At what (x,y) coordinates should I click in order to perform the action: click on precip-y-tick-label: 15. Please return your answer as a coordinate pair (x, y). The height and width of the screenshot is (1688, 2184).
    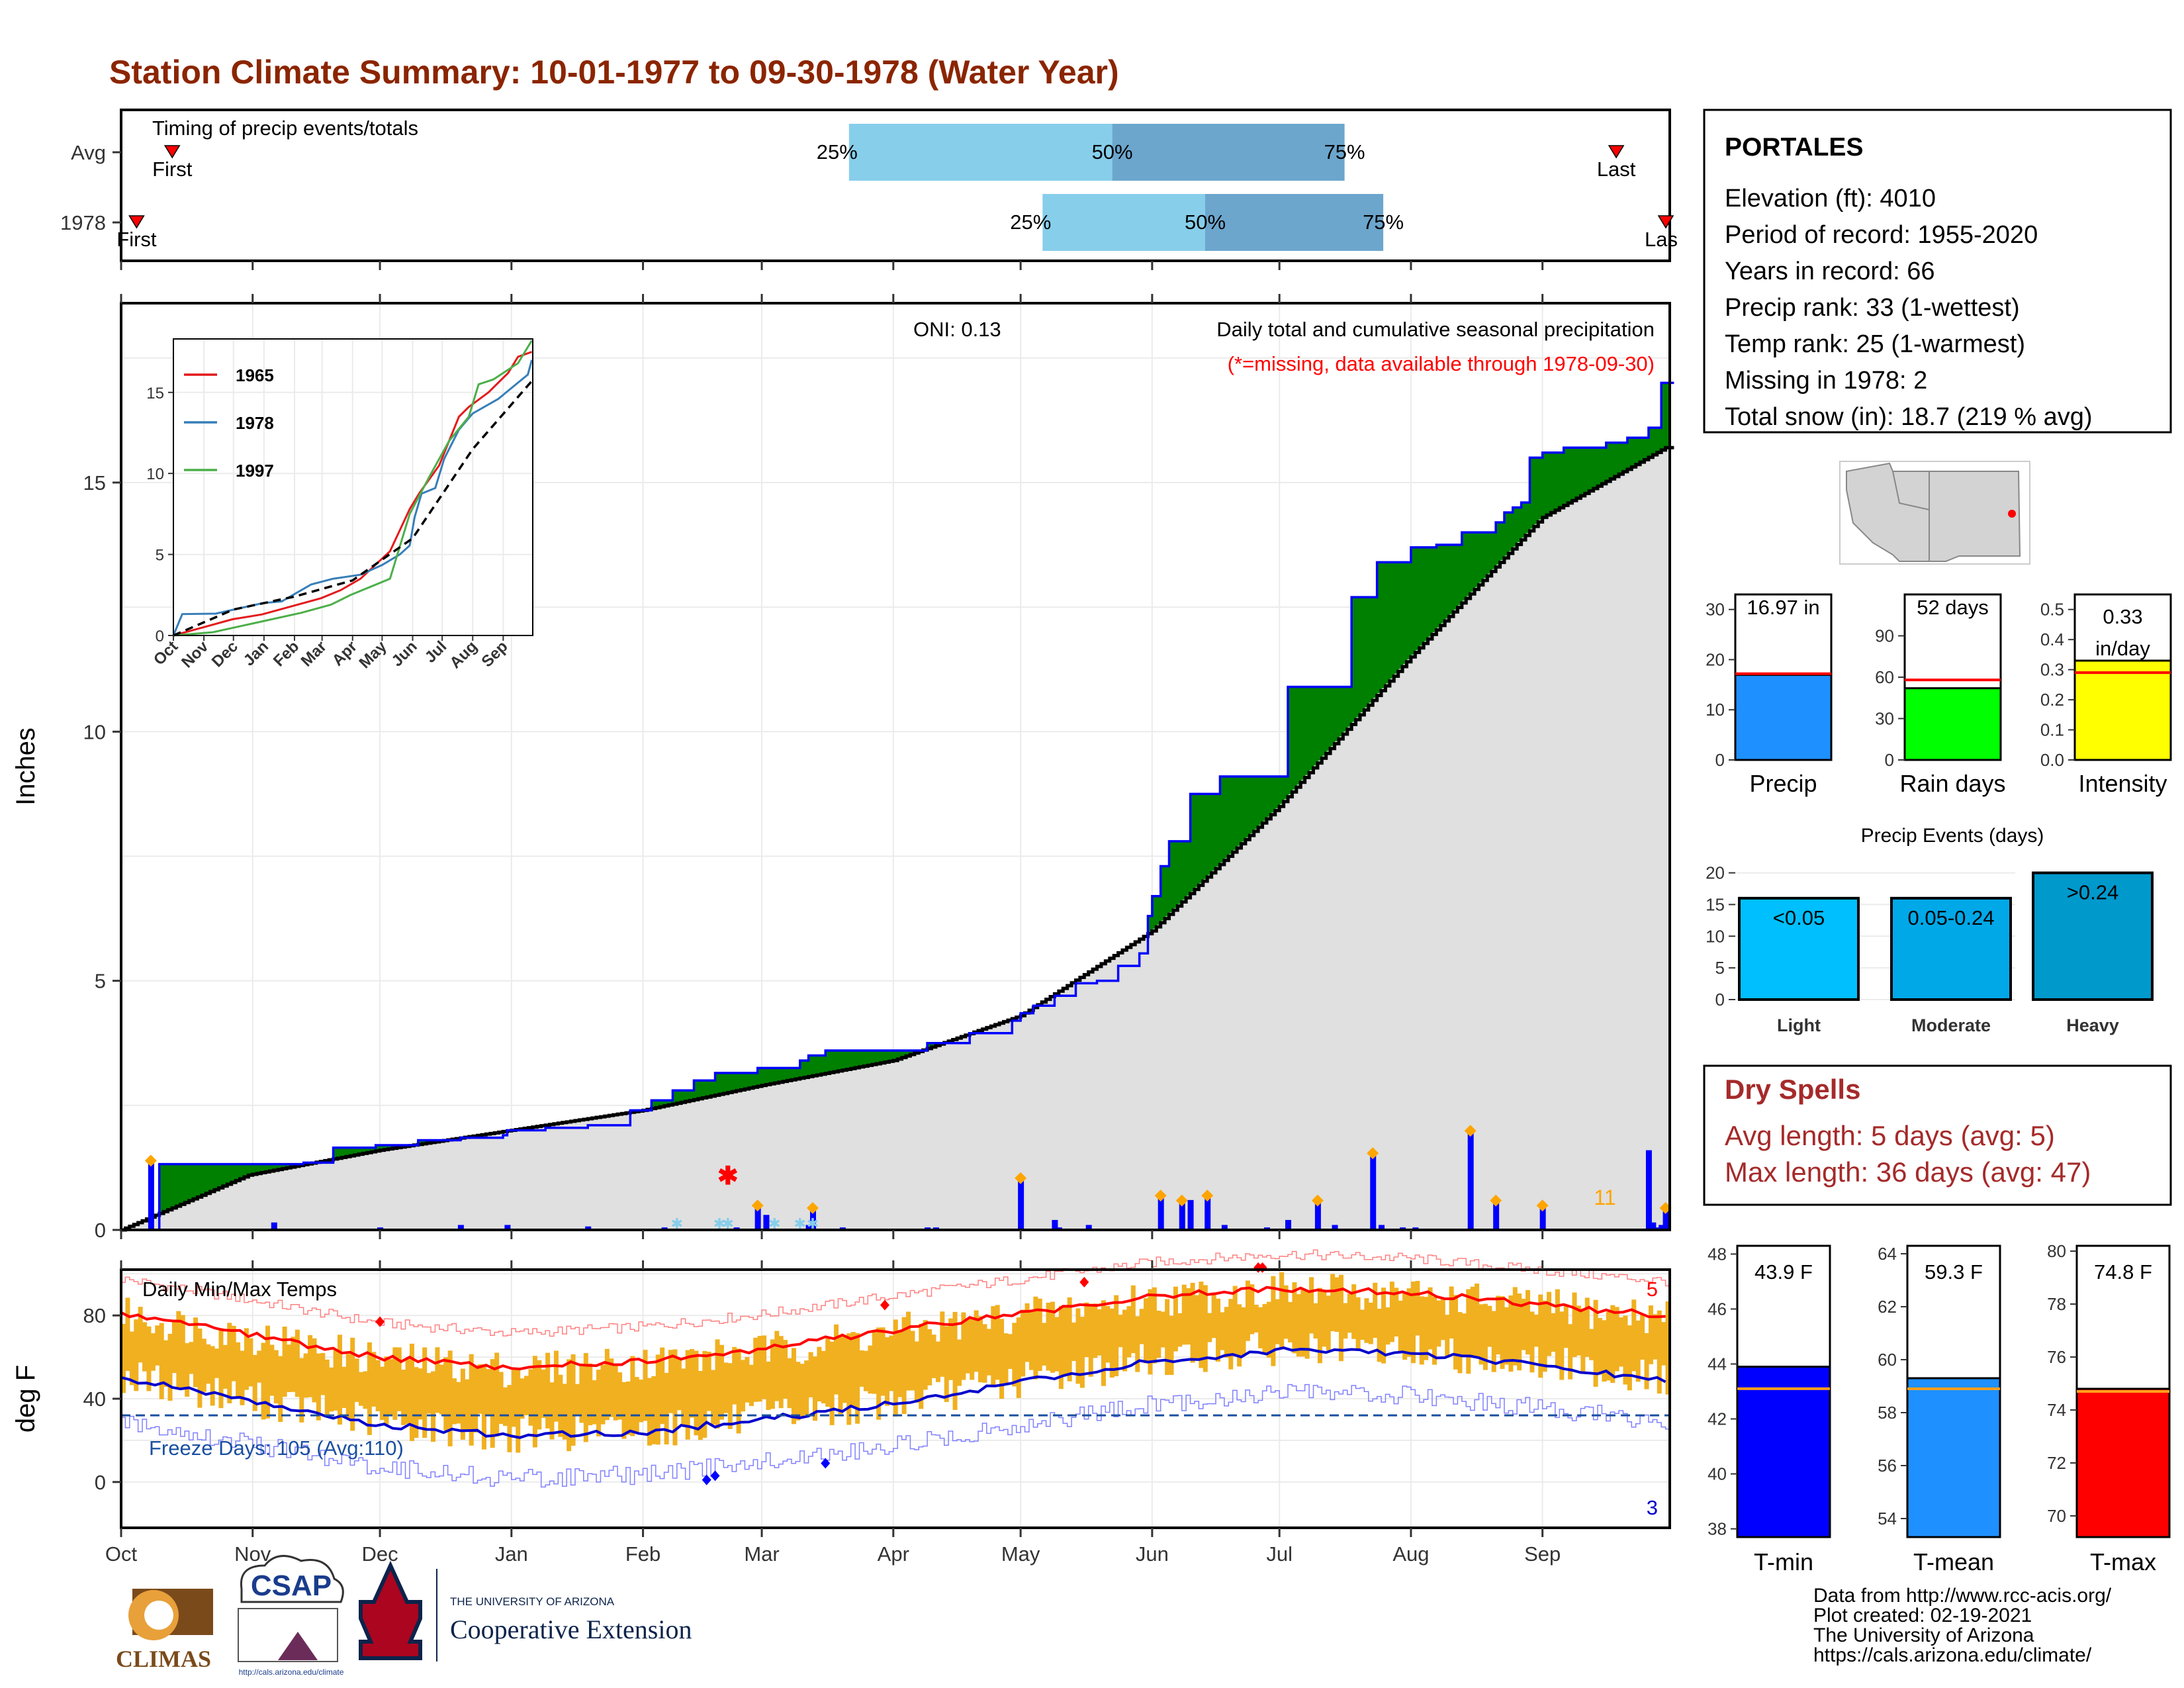
    Looking at the image, I should click on (95, 482).